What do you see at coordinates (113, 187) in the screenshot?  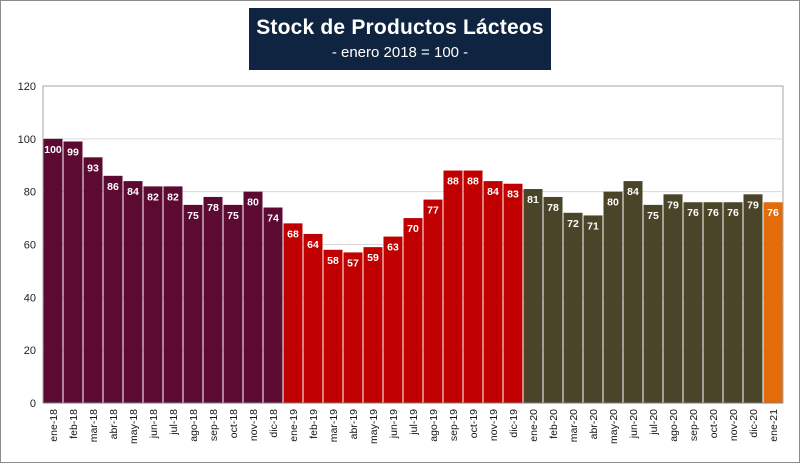 I see `data-label: 86` at bounding box center [113, 187].